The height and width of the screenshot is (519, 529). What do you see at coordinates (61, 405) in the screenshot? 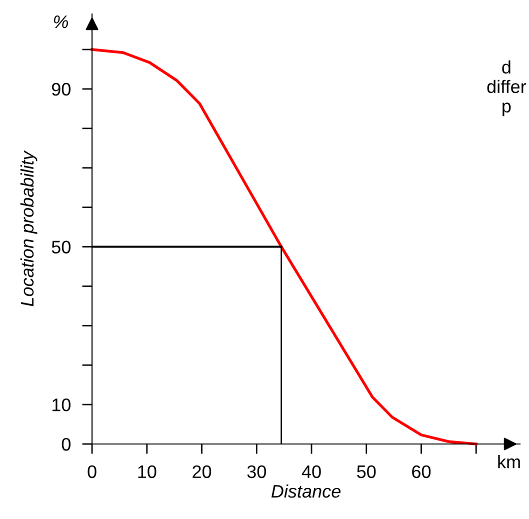
I see `y-tick-label: 10` at bounding box center [61, 405].